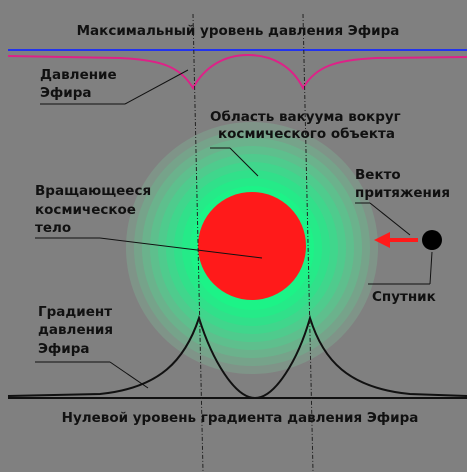 The height and width of the screenshot is (472, 467). What do you see at coordinates (75, 312) in the screenshot?
I see `gradient-label: Градиент` at bounding box center [75, 312].